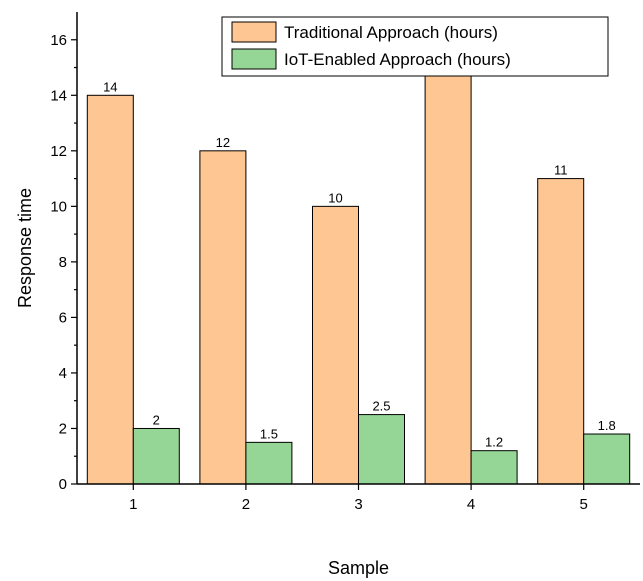 The height and width of the screenshot is (581, 643). Describe the element at coordinates (63, 428) in the screenshot. I see `y-tick-label-2: 2` at that location.